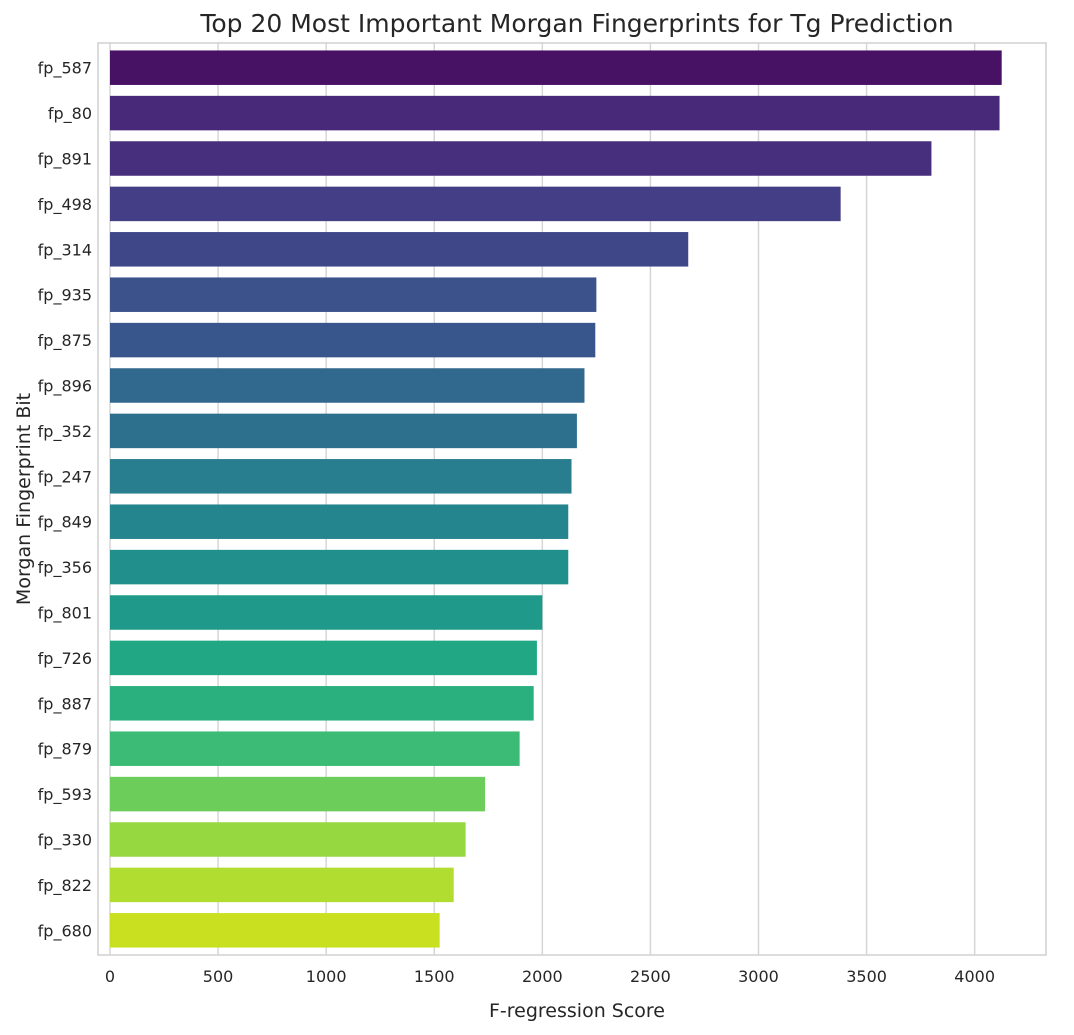  I want to click on y-tick-label: fp_356, so click(65, 568).